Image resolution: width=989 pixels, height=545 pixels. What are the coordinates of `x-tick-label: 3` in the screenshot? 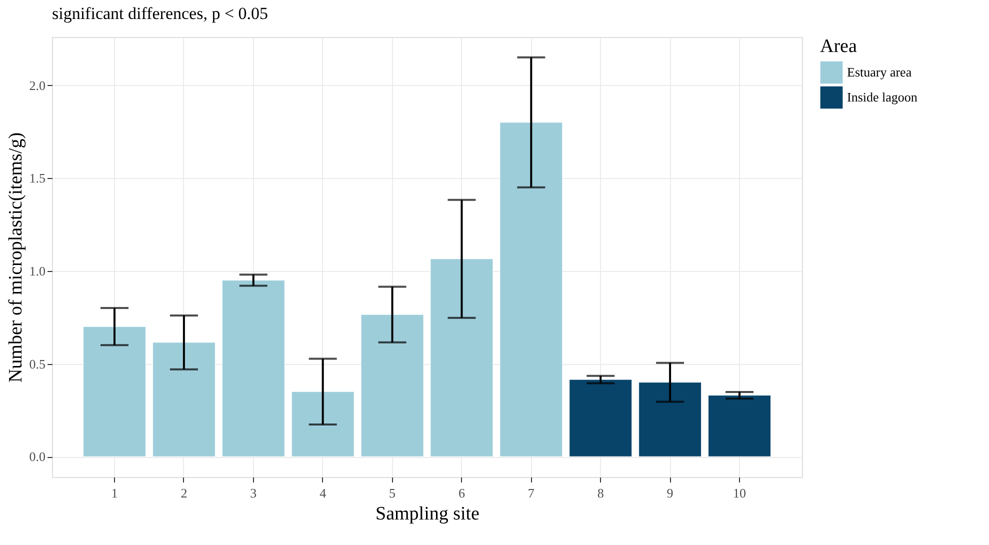 It's located at (253, 493).